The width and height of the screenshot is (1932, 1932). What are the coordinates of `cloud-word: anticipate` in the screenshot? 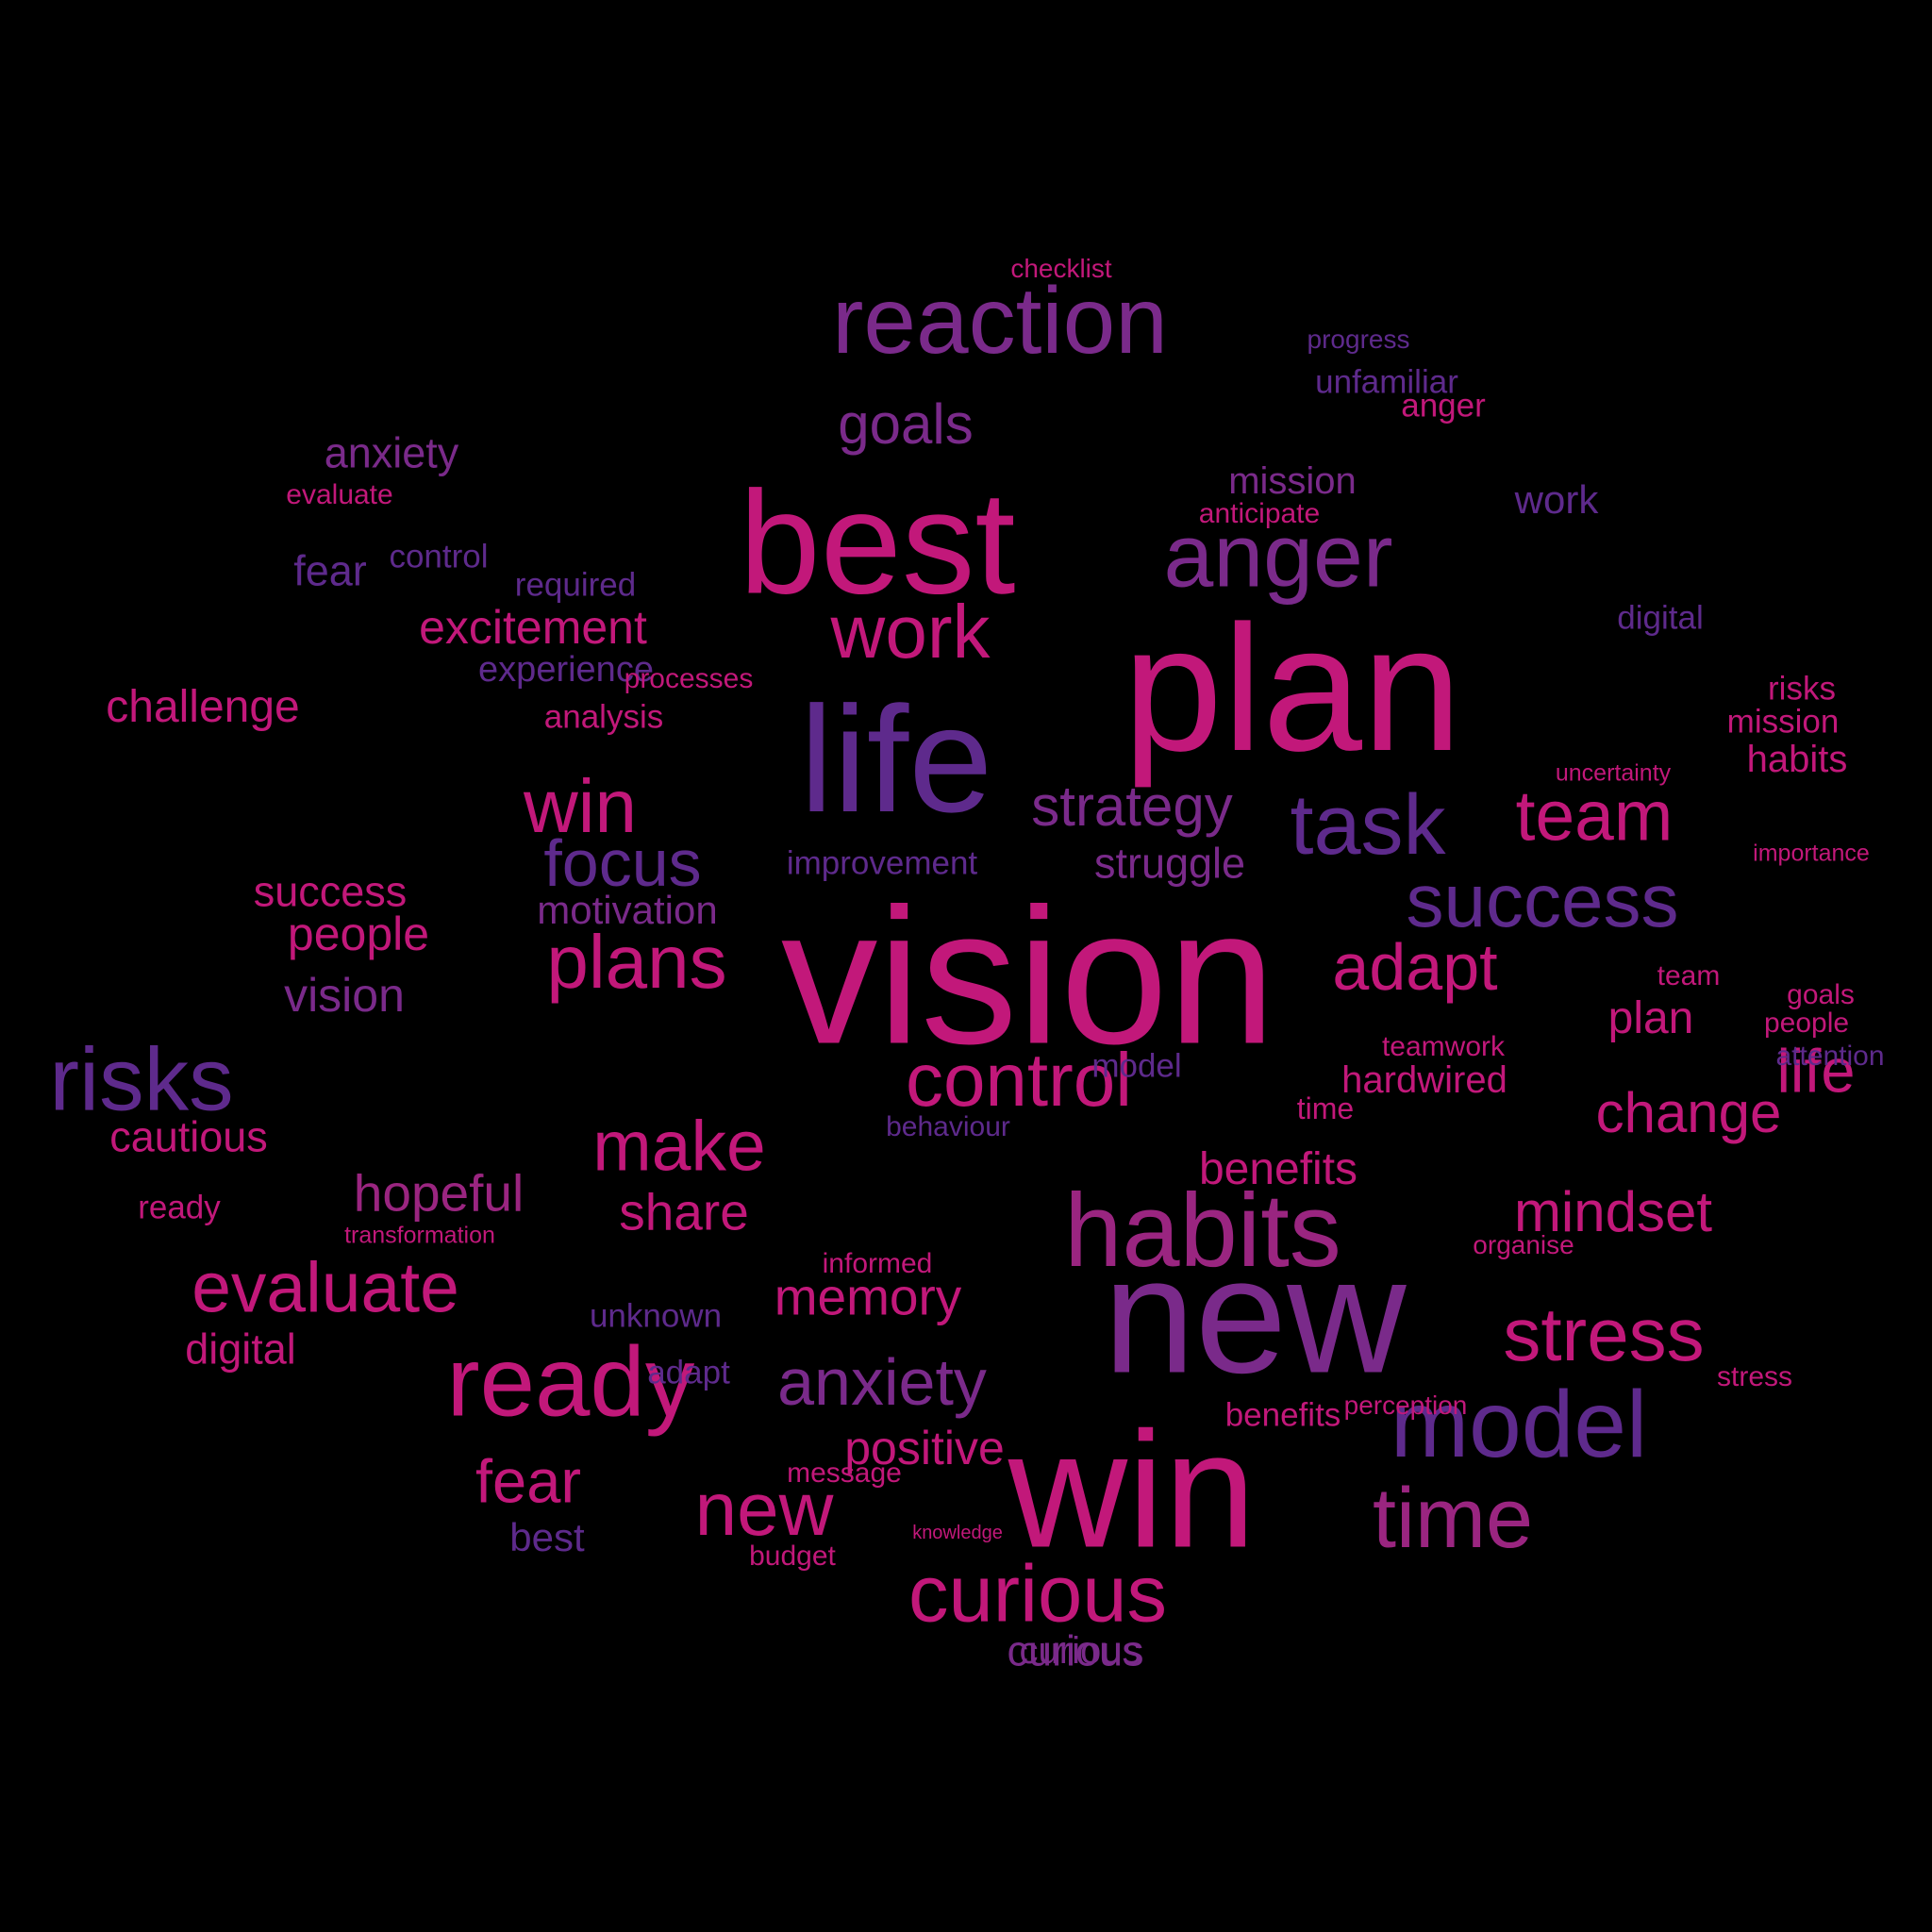 It's located at (1260, 513).